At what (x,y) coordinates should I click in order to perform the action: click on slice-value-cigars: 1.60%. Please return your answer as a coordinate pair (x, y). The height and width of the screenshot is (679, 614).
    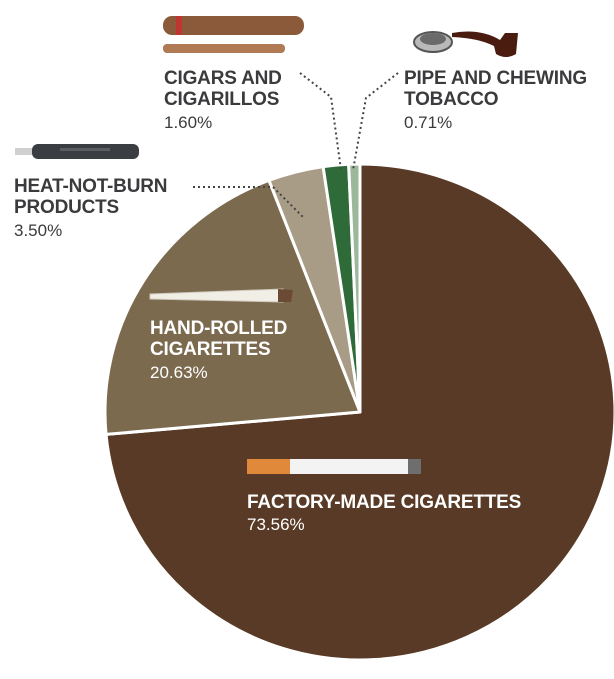
    Looking at the image, I should click on (188, 122).